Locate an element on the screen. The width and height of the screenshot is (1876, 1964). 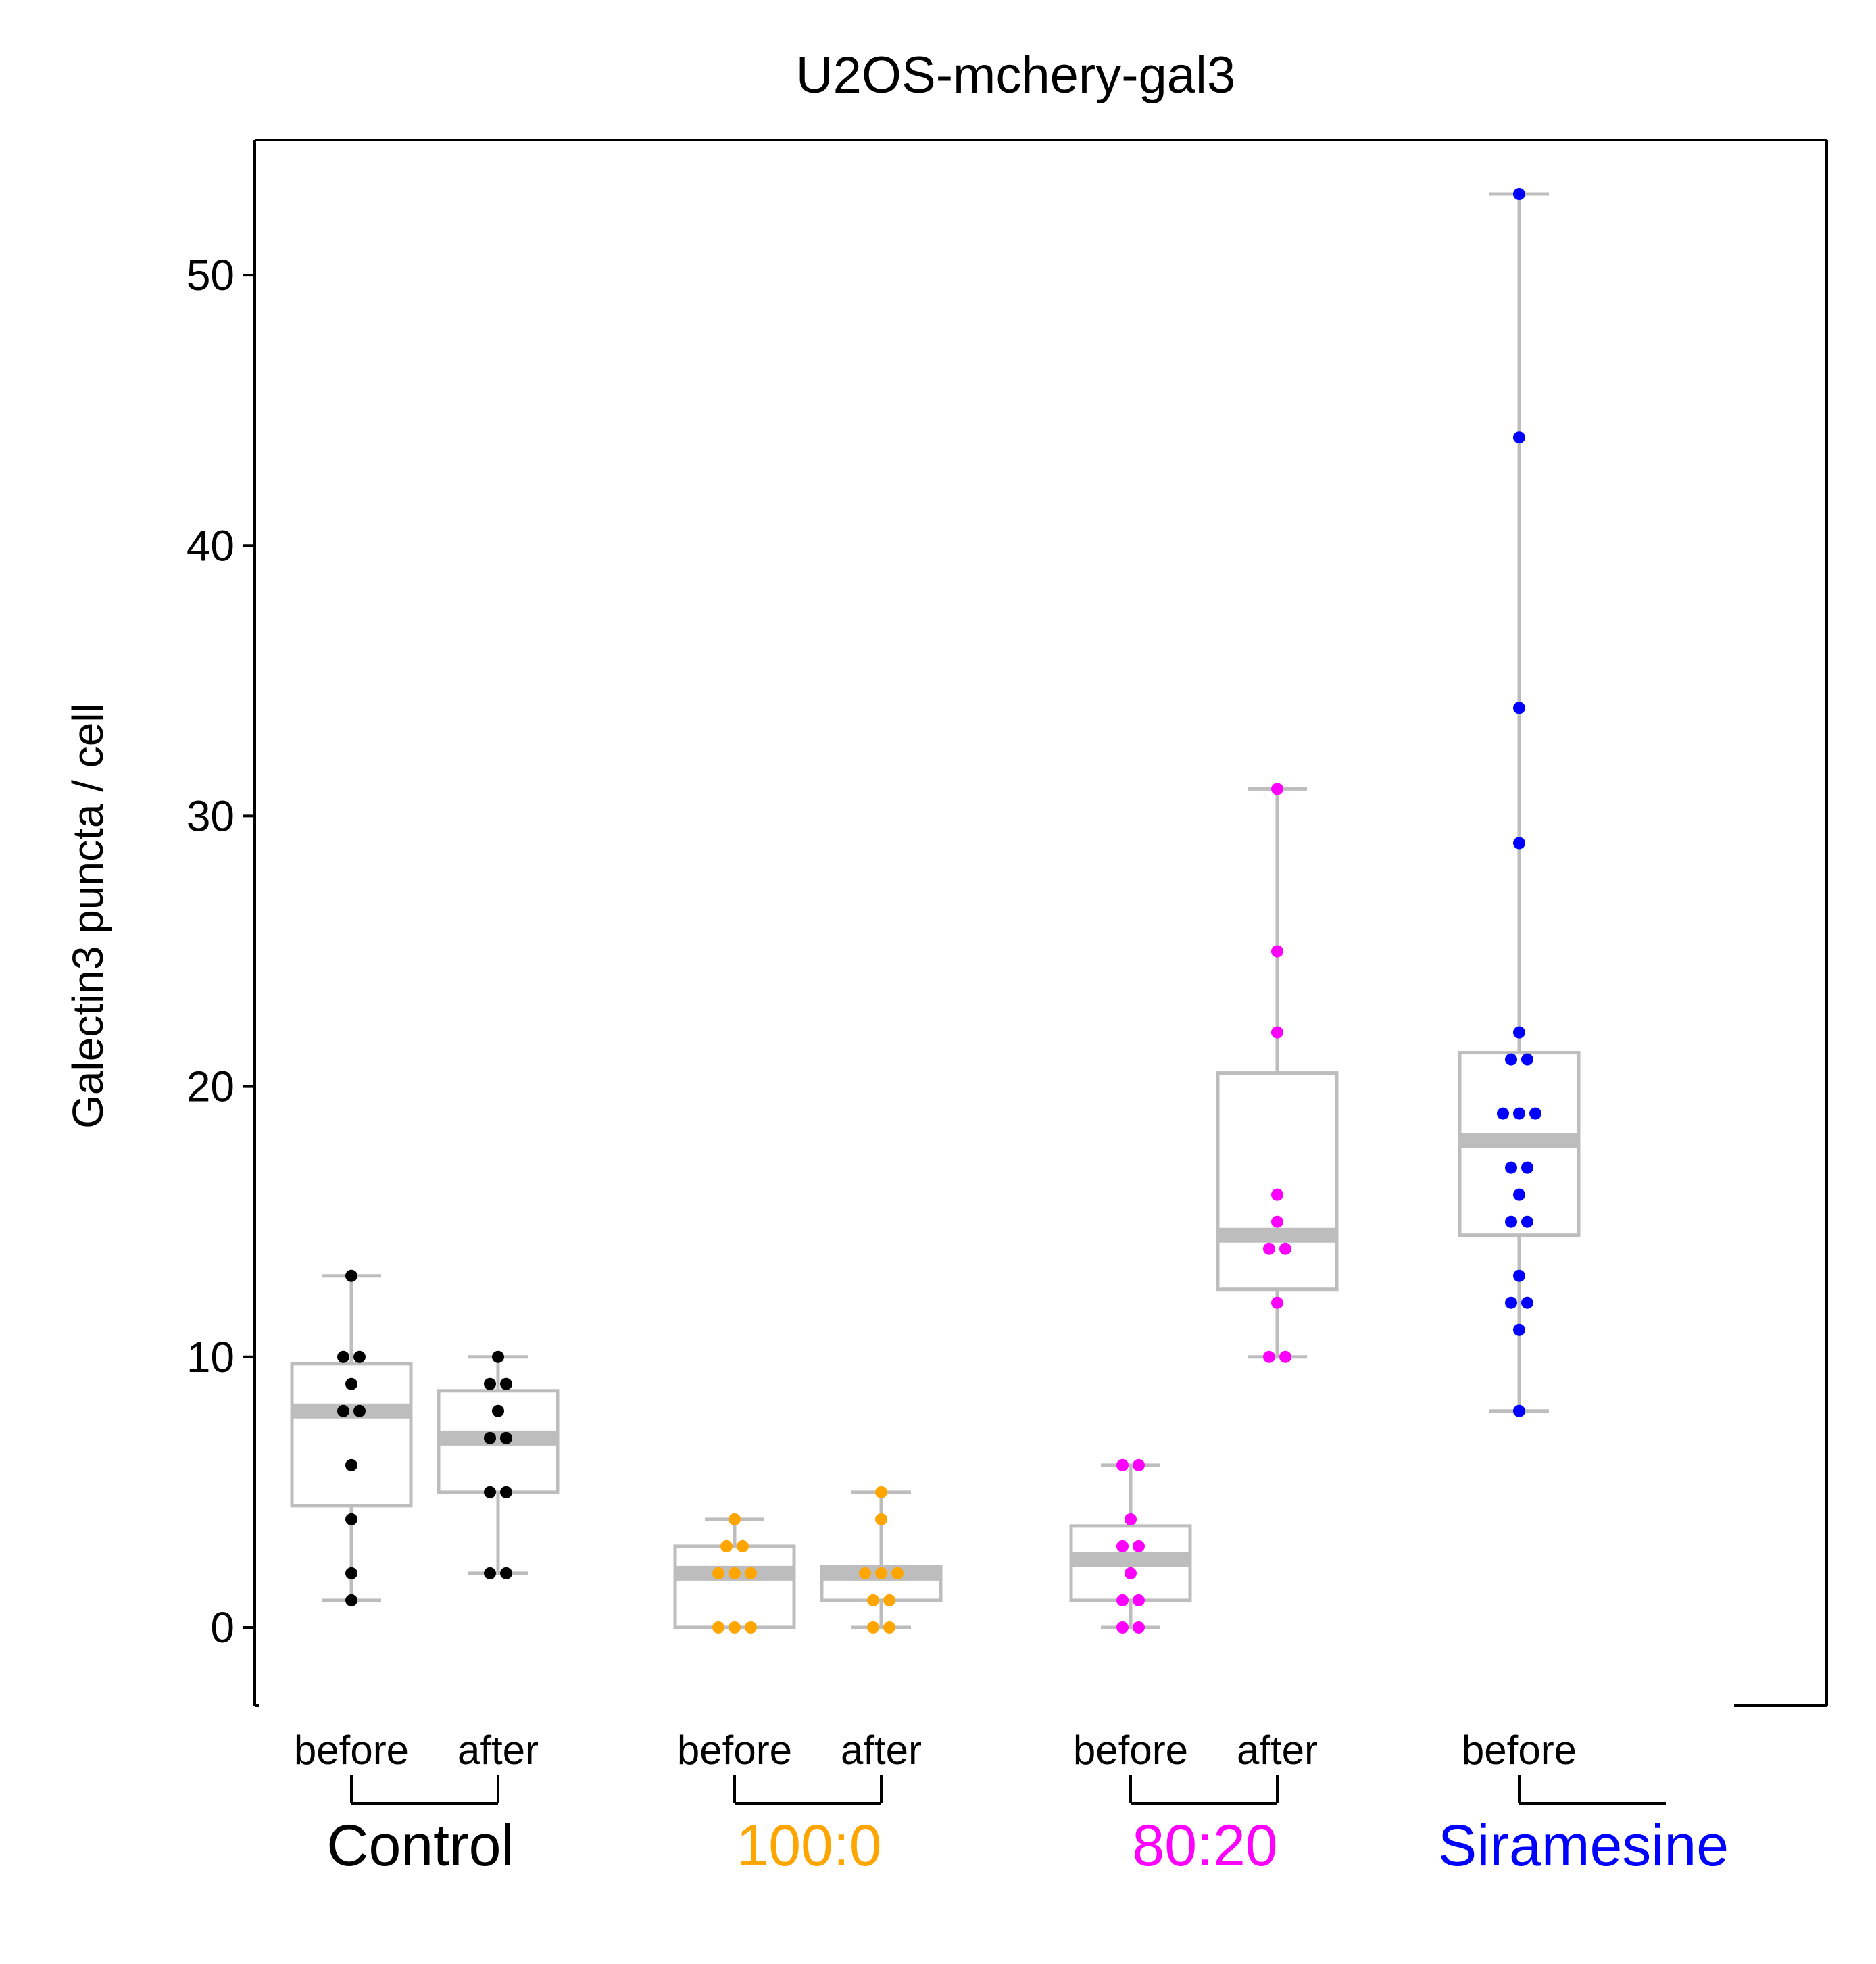
y-tick-label: 20 is located at coordinates (210, 1086).